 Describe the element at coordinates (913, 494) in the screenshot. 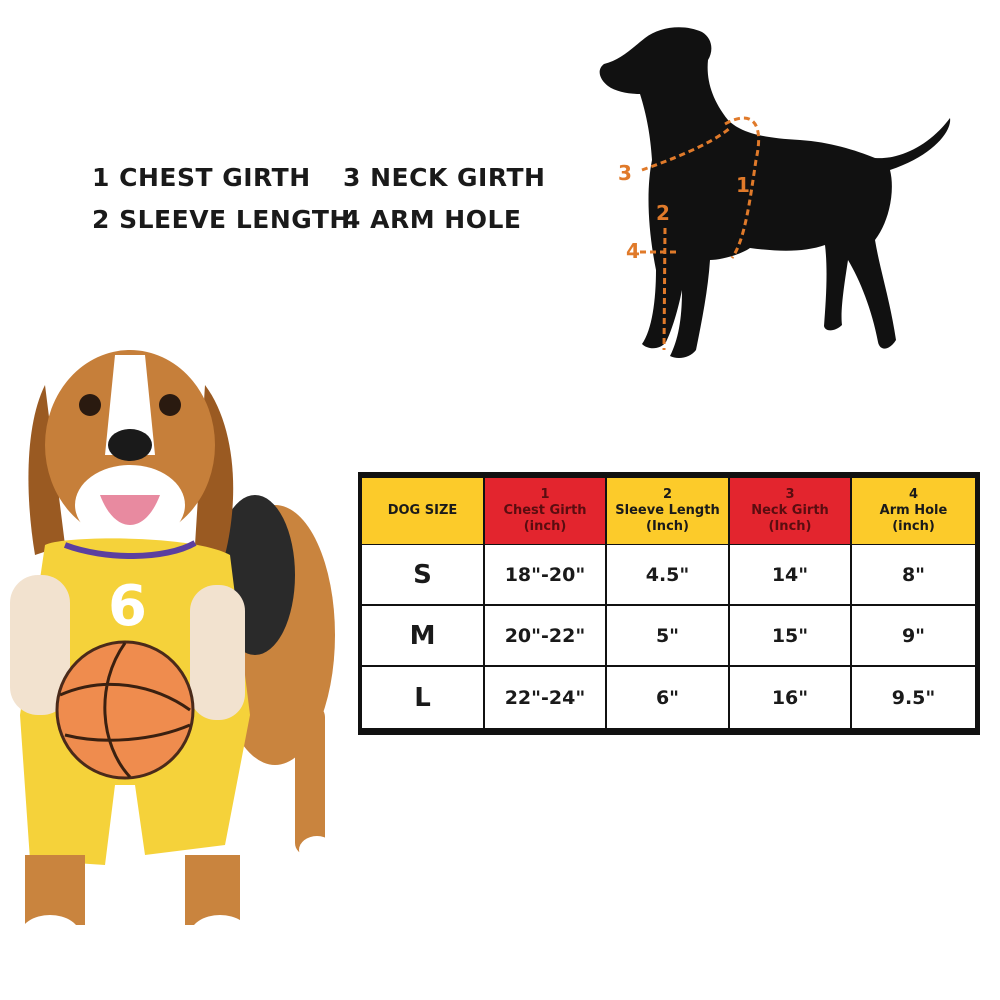

I see `header-num: 4` at that location.